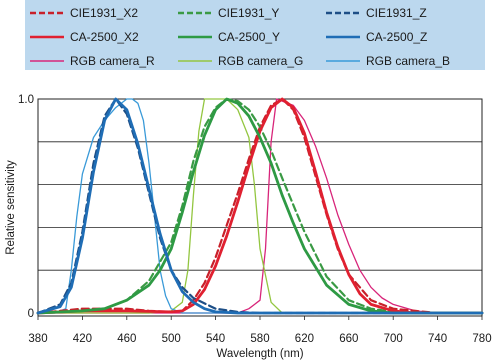  Describe the element at coordinates (408, 61) in the screenshot. I see `legend-label-8: RGB camera_B` at that location.